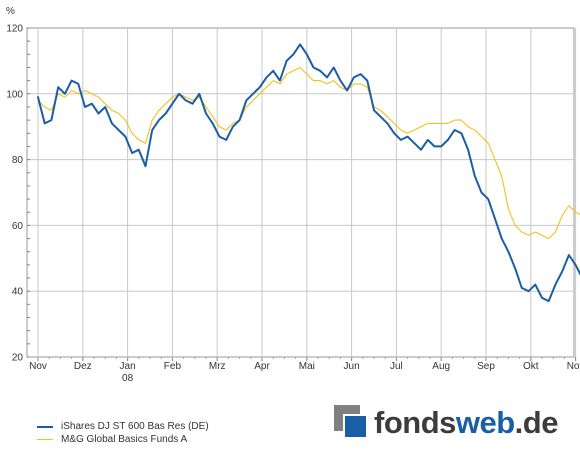 The width and height of the screenshot is (580, 455). Describe the element at coordinates (351, 422) in the screenshot. I see `logo-mark-icon` at that location.